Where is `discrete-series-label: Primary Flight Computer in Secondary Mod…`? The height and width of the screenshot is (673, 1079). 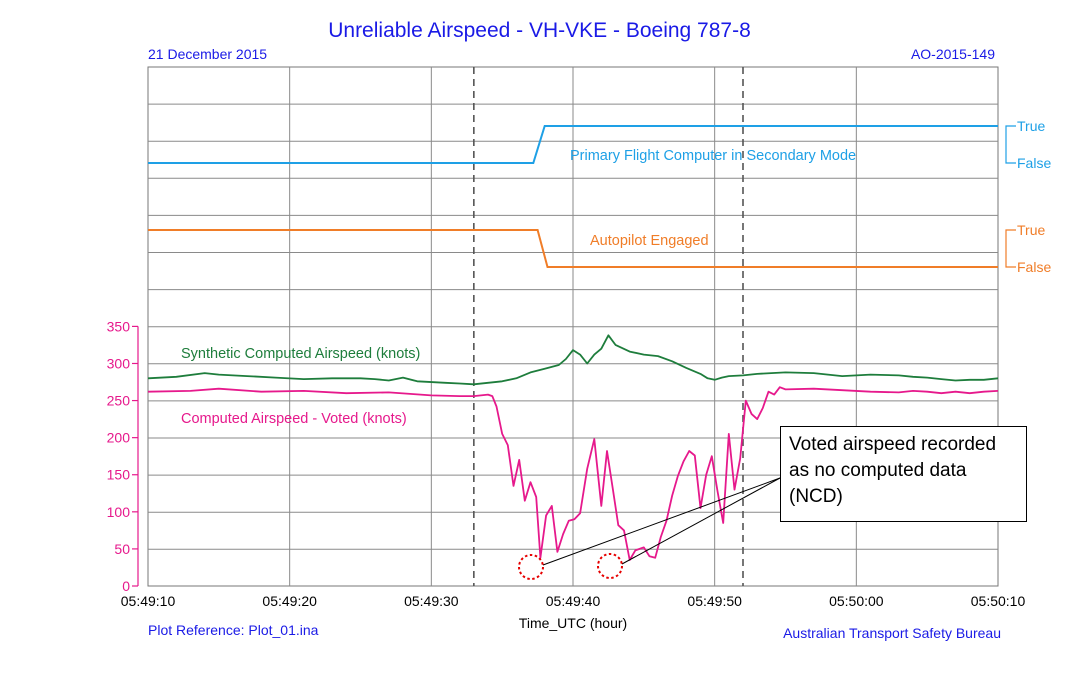
discrete-series-label: Primary Flight Computer in Secondary Mod… is located at coordinates (713, 156).